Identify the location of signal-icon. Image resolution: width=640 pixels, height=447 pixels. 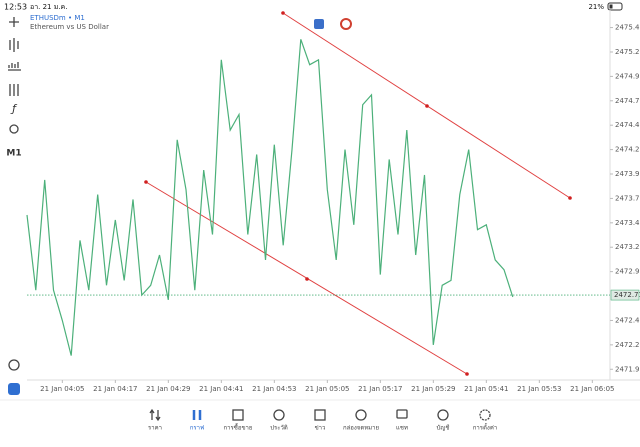
(346, 24).